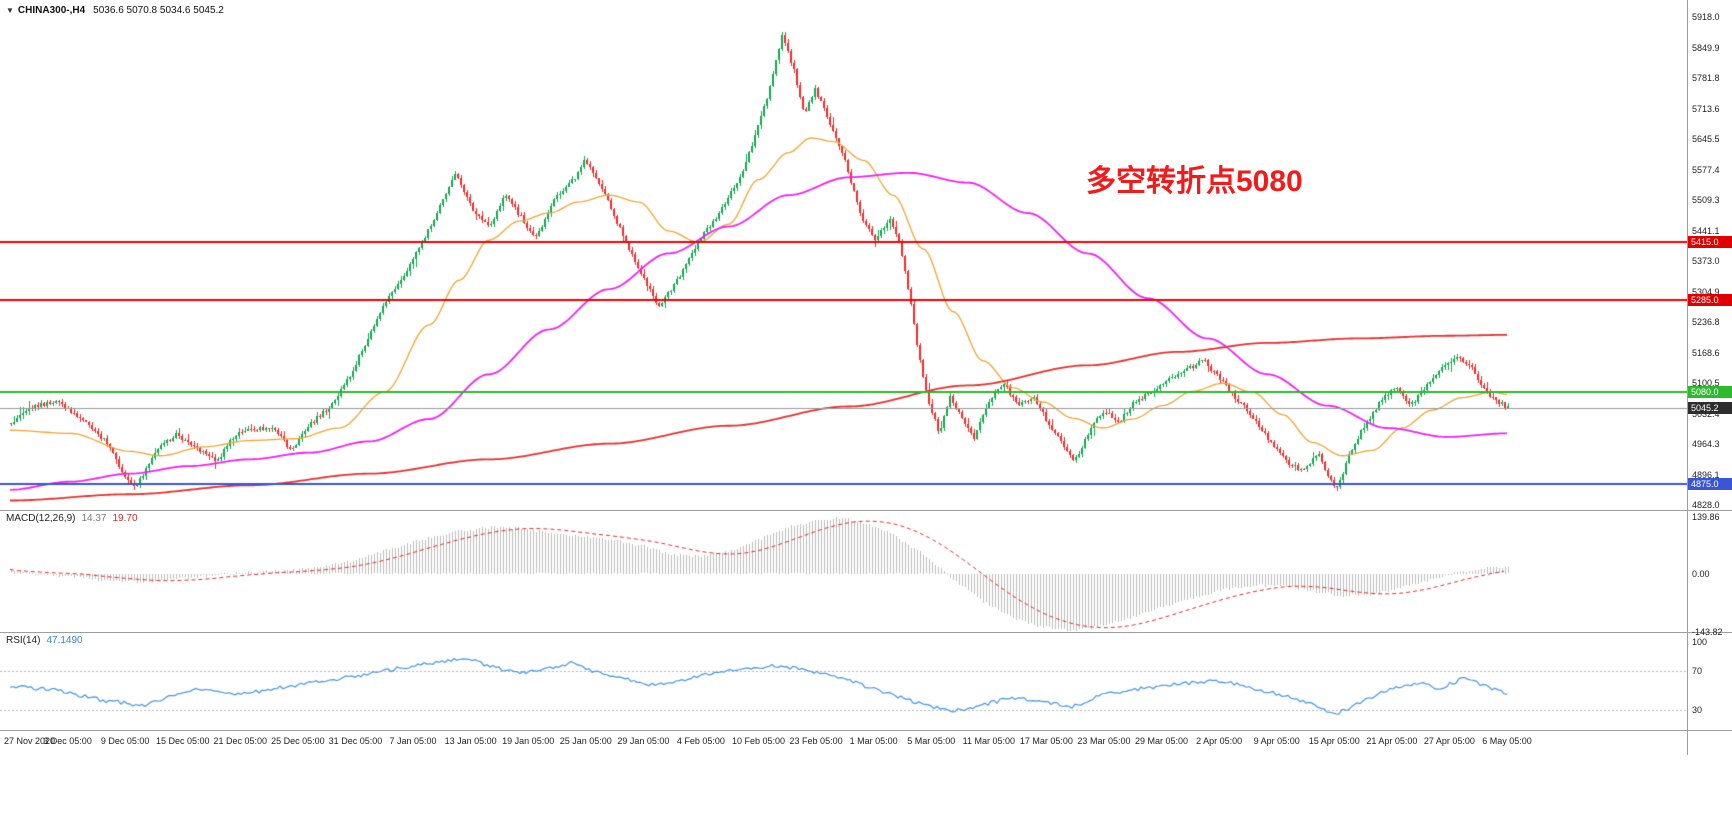  Describe the element at coordinates (10, 10) in the screenshot. I see `chevron-down-icon: ▼` at that location.